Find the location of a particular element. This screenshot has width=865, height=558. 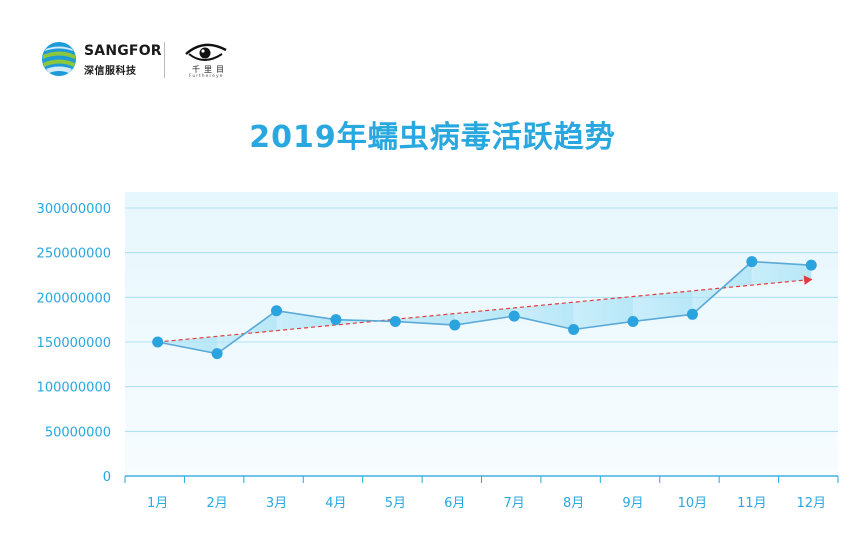

eye-icon is located at coordinates (206, 52).